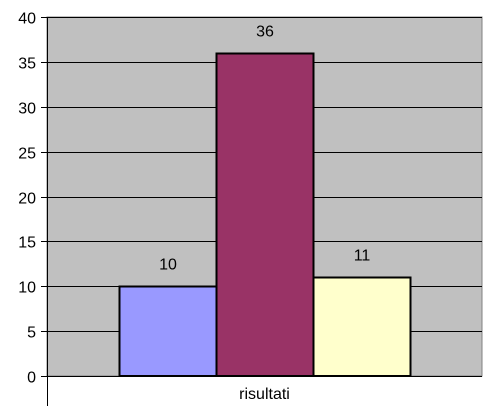  Describe the element at coordinates (27, 288) in the screenshot. I see `y-tick-label: 10` at that location.